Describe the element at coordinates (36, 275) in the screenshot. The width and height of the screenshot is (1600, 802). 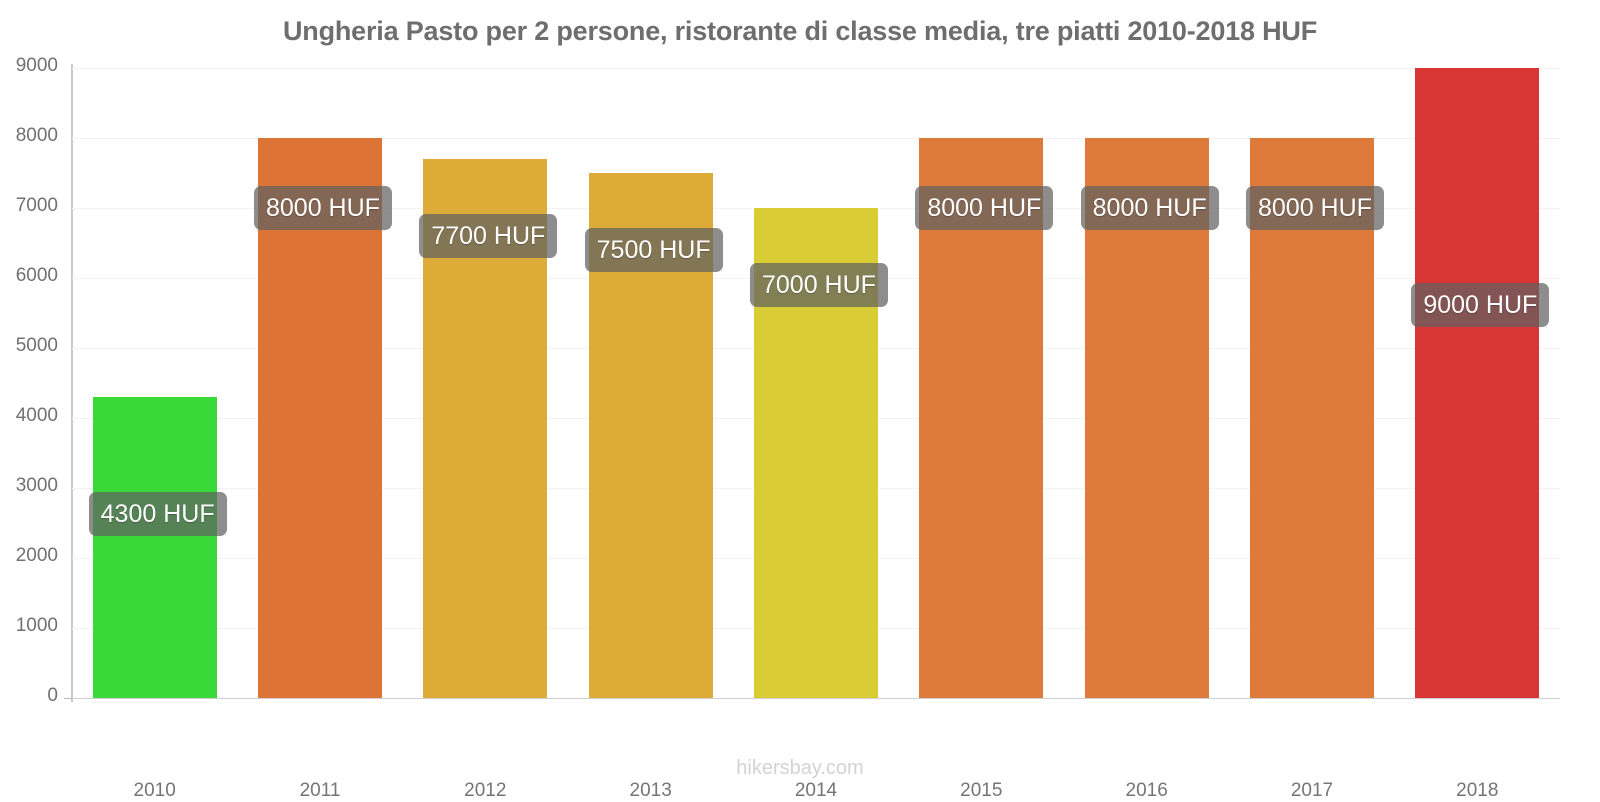
I see `y-axis-tick-label: 6000` at that location.